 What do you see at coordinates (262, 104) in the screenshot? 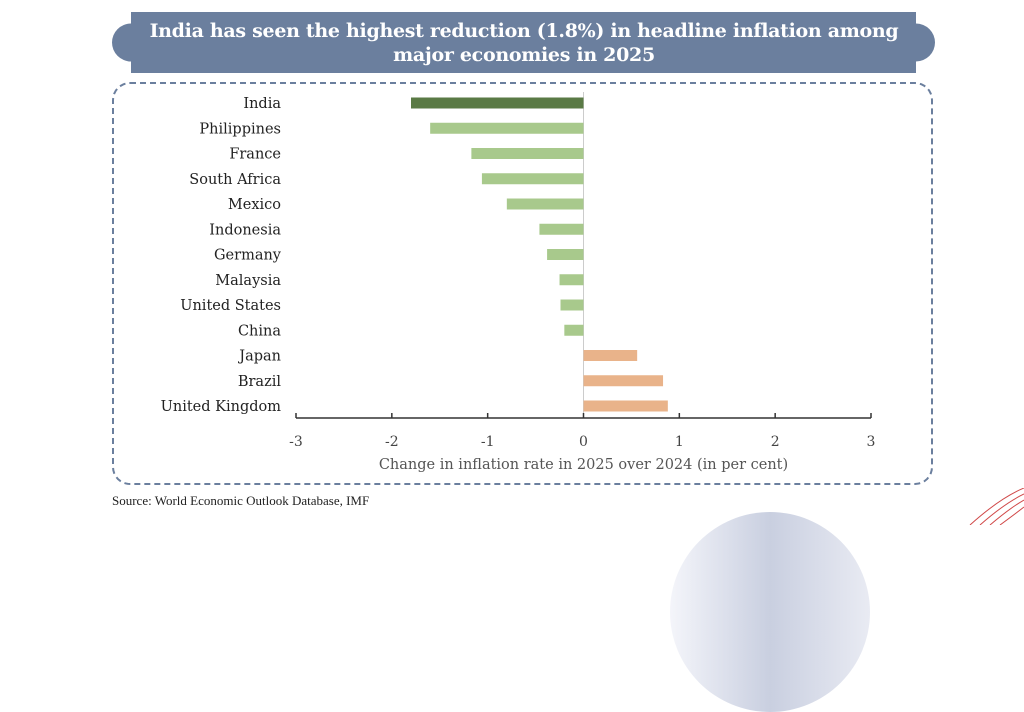
I see `category-label: India` at bounding box center [262, 104].